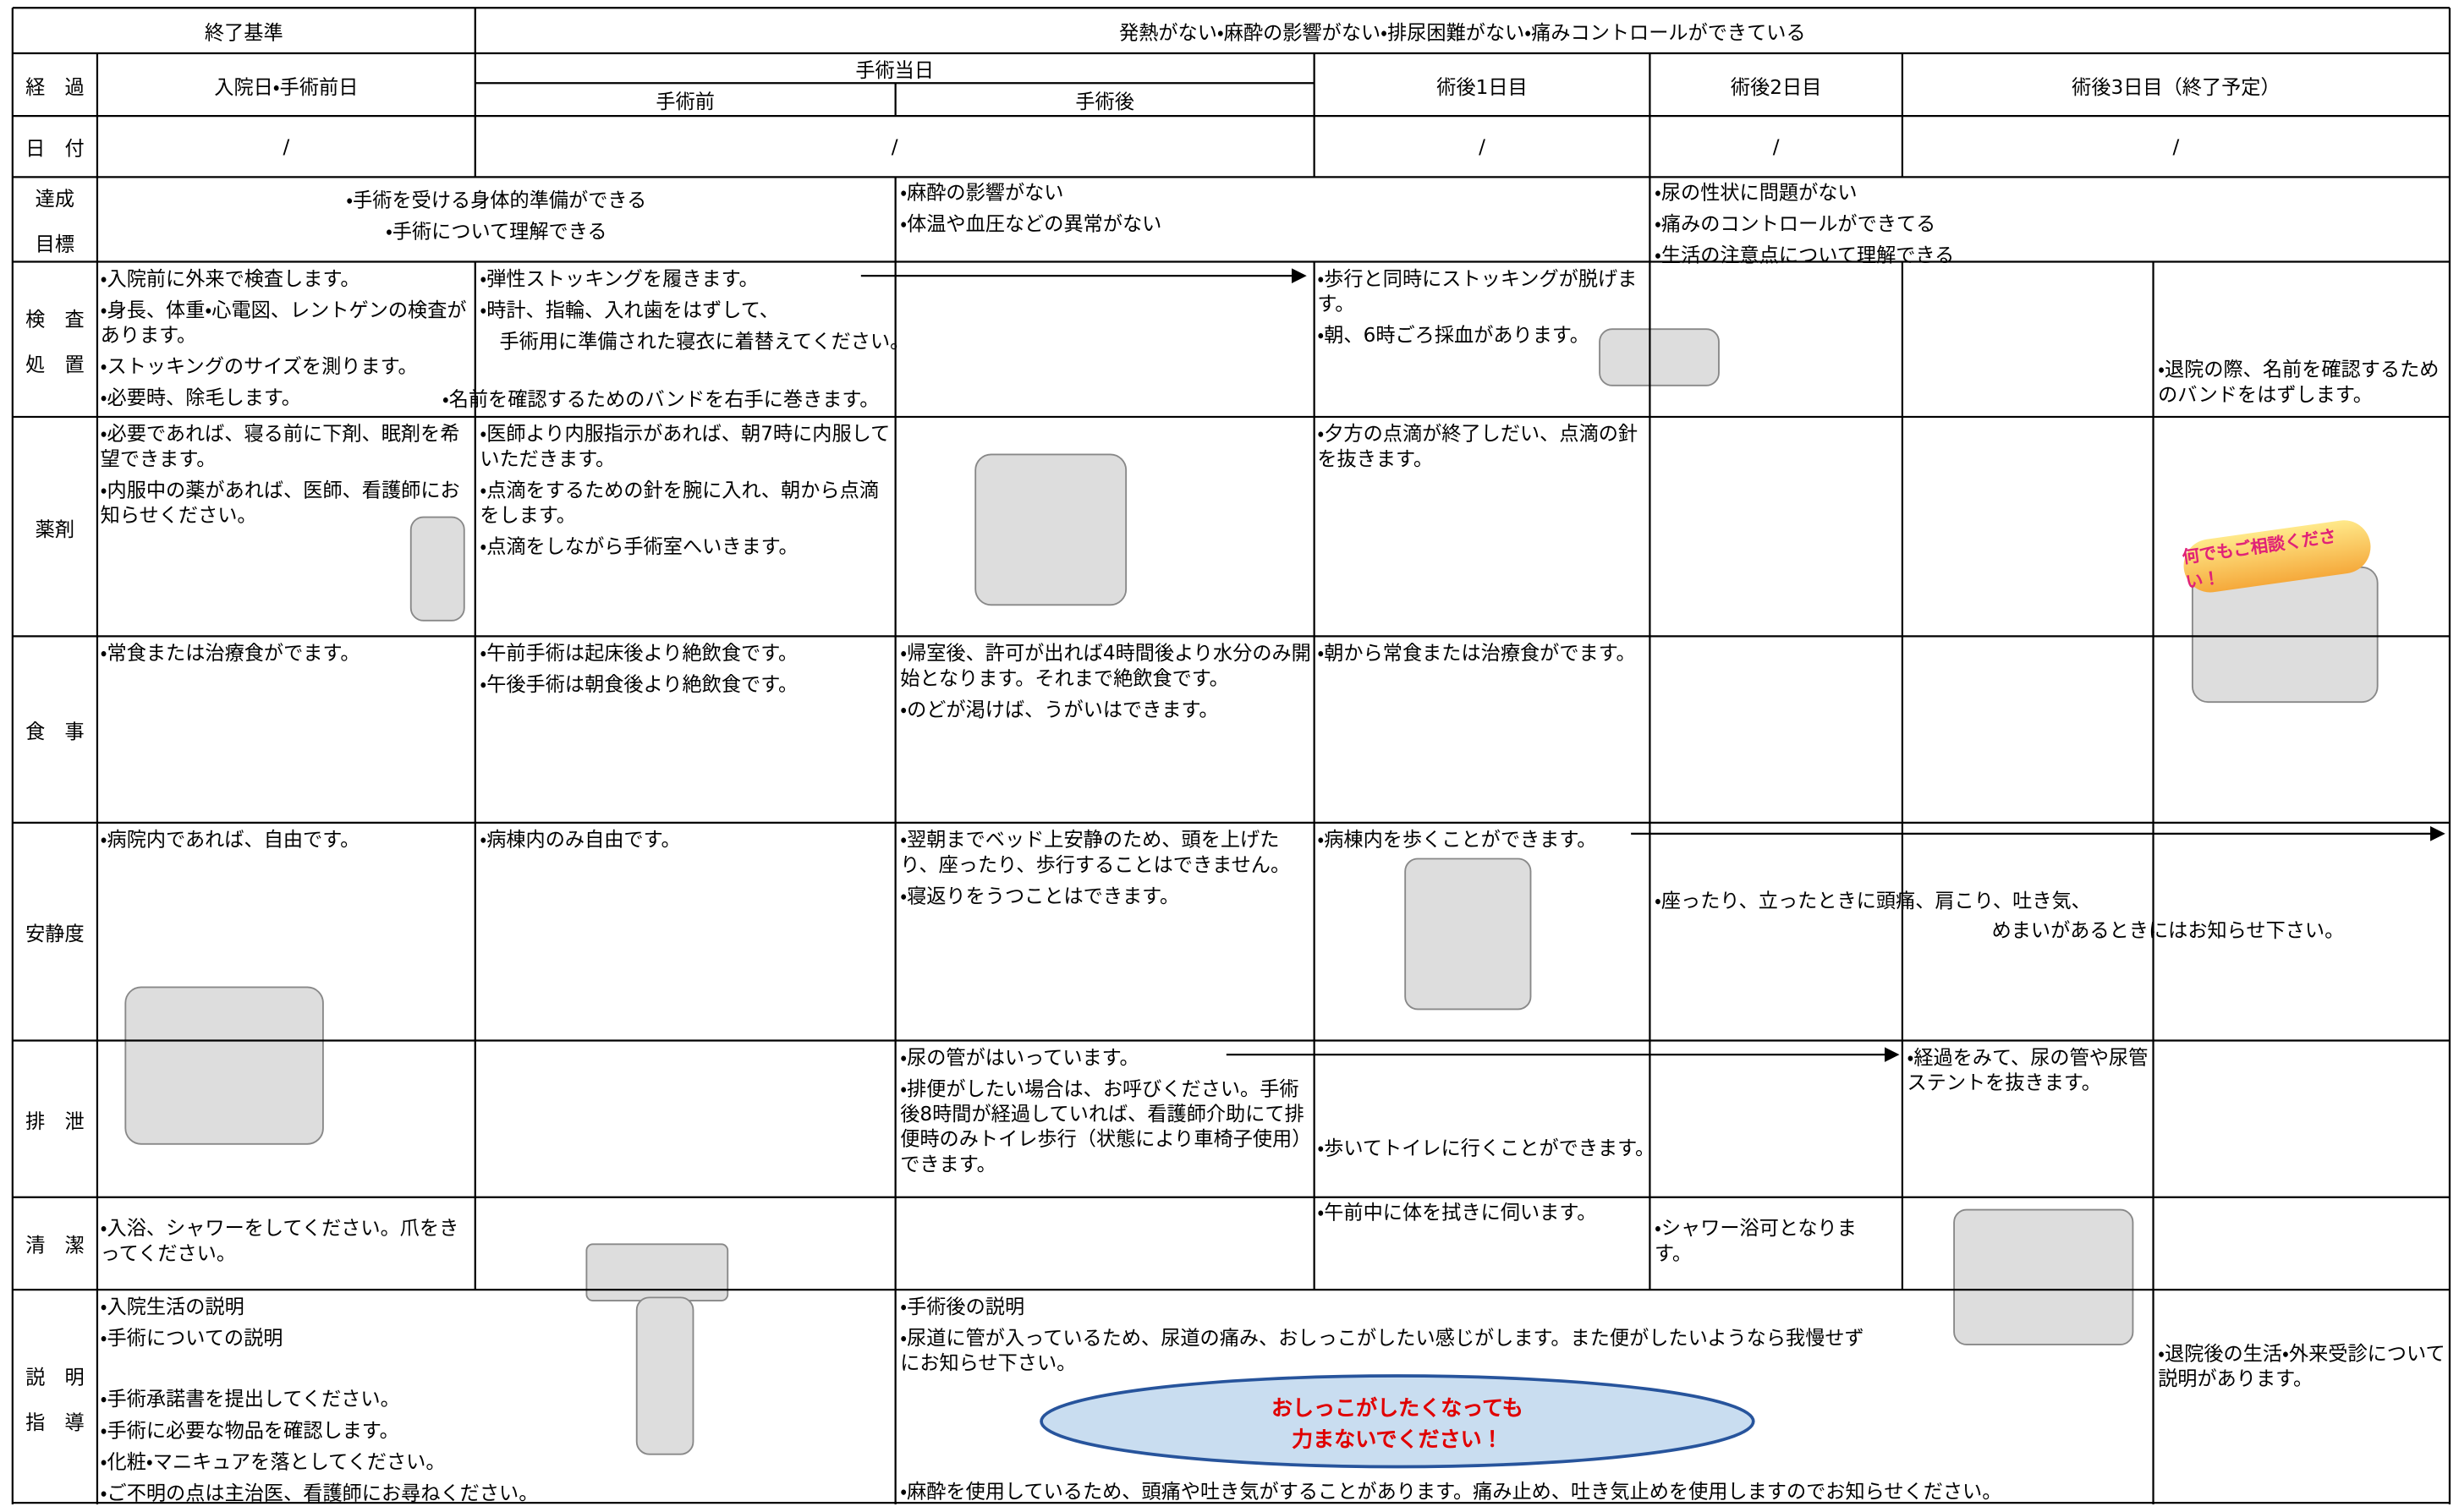 This screenshot has height=1512, width=2459. What do you see at coordinates (55, 364) in the screenshot?
I see `row-label-line: 処 置` at bounding box center [55, 364].